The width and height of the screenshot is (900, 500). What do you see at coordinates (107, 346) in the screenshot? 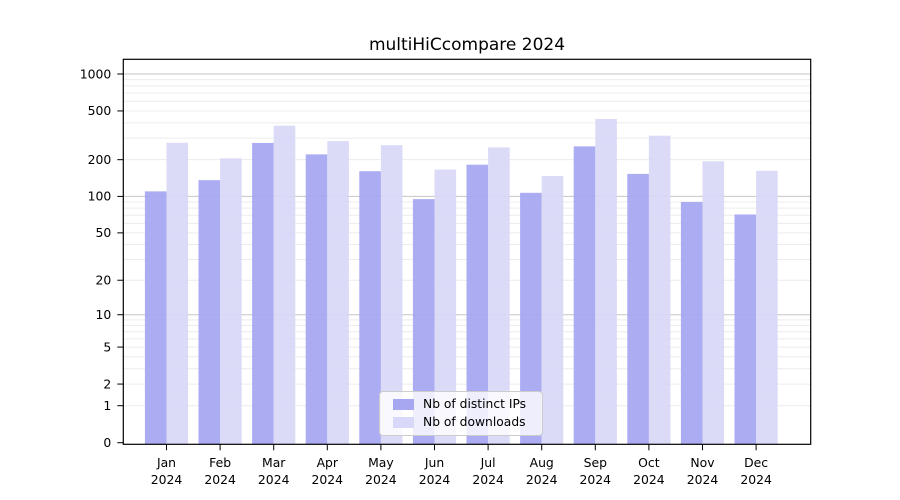
I see `y-tick-label: 5` at bounding box center [107, 346].